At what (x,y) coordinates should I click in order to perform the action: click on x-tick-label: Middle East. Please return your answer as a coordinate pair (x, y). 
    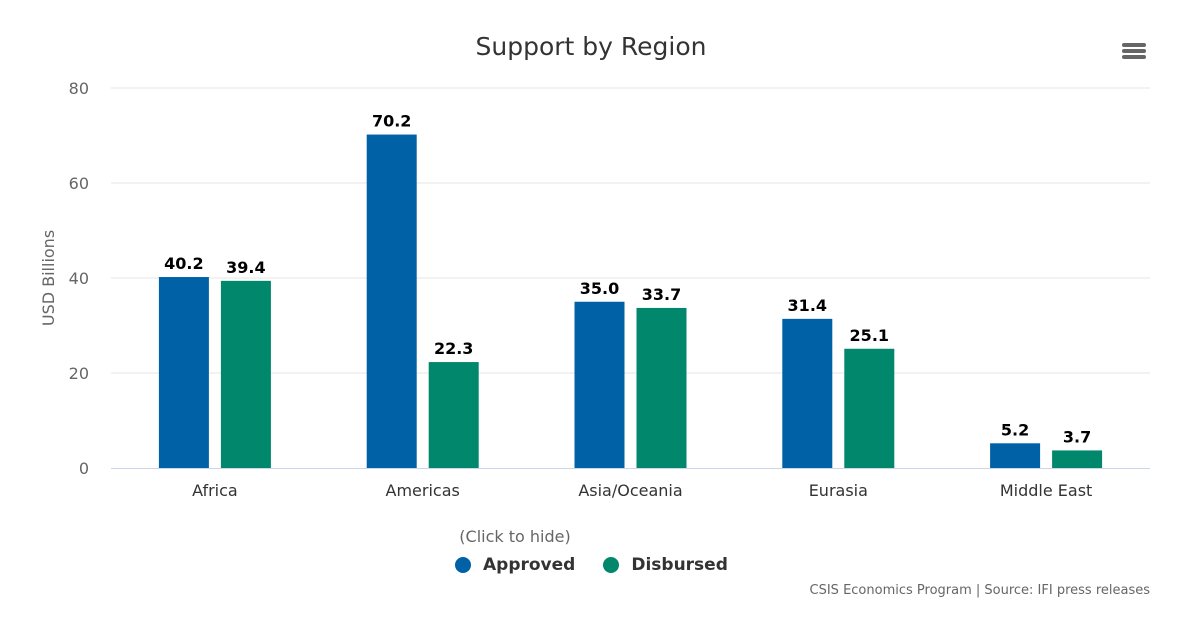
    Looking at the image, I should click on (1046, 490).